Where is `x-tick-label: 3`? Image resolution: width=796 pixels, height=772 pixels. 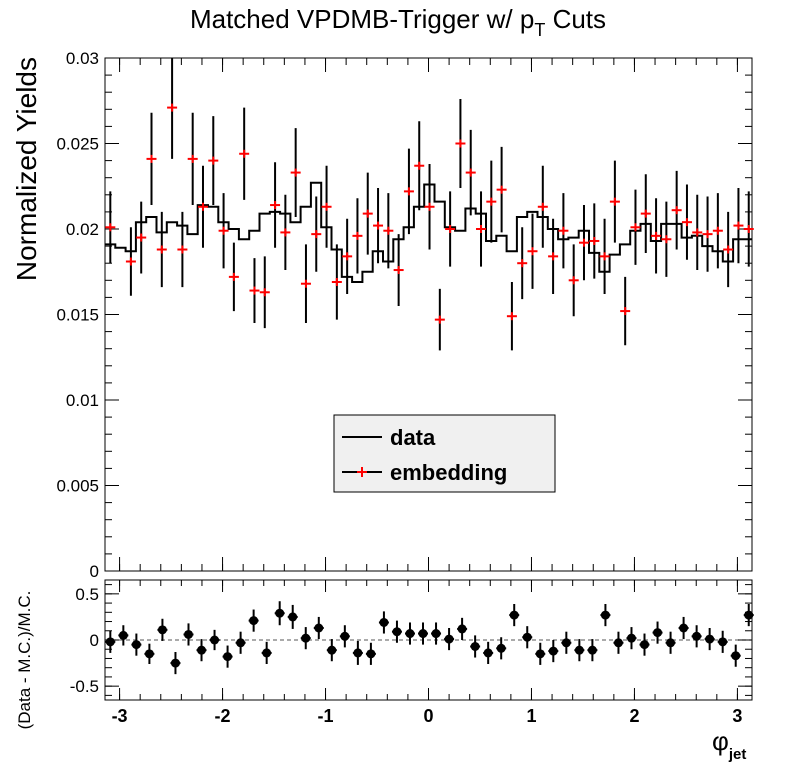
x-tick-label: 3 is located at coordinates (737, 716).